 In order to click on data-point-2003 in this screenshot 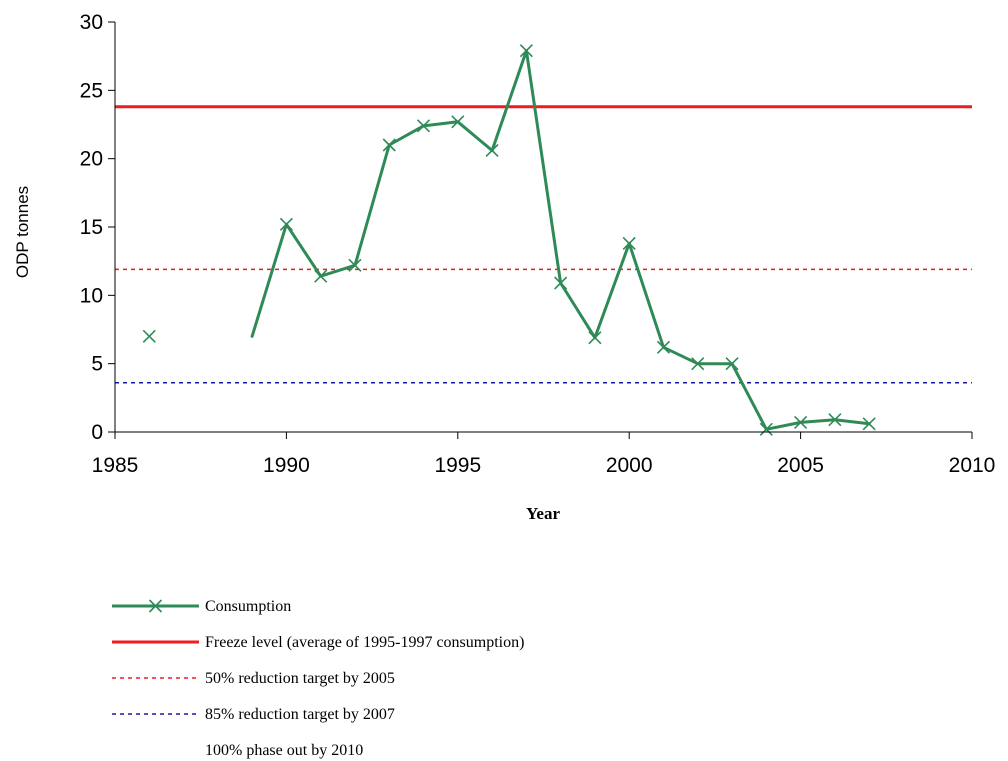, I will do `click(732, 364)`.